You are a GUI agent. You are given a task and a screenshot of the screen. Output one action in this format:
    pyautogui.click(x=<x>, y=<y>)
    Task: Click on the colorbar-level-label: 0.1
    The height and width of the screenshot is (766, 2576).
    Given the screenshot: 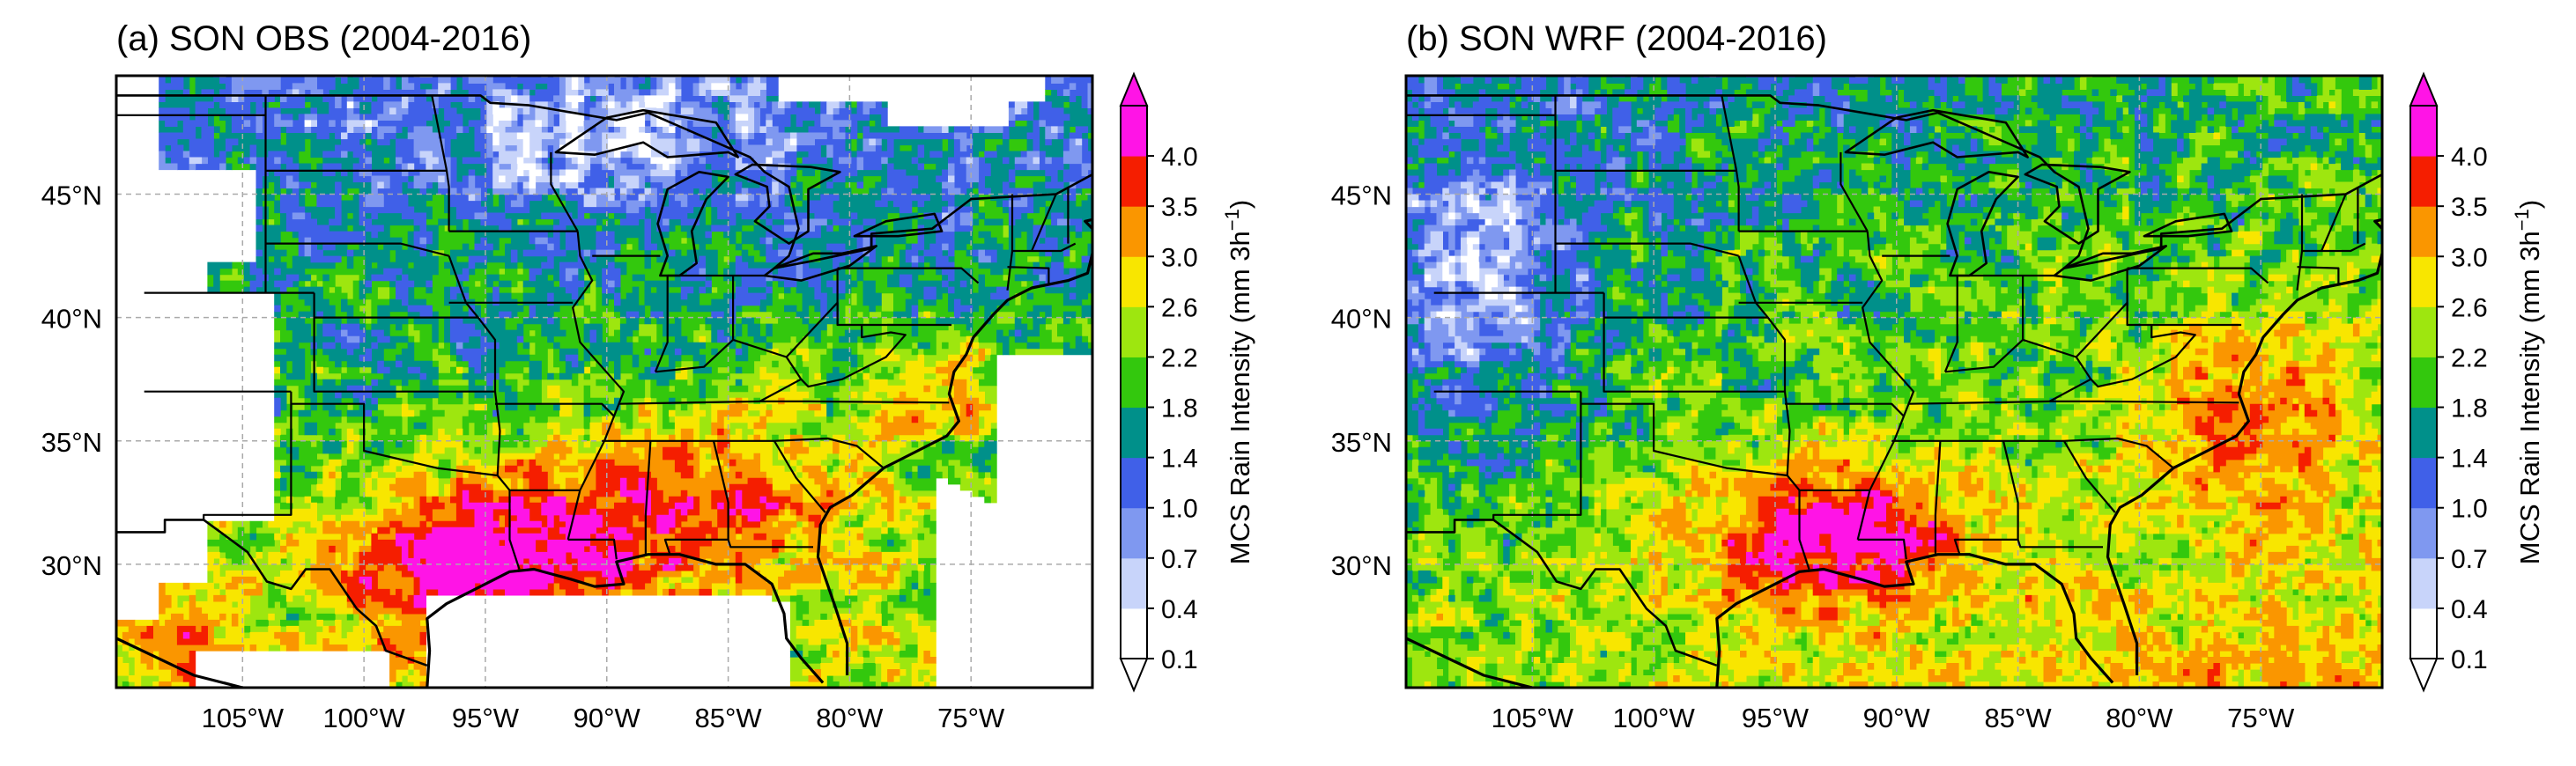 What is the action you would take?
    pyautogui.click(x=1180, y=659)
    